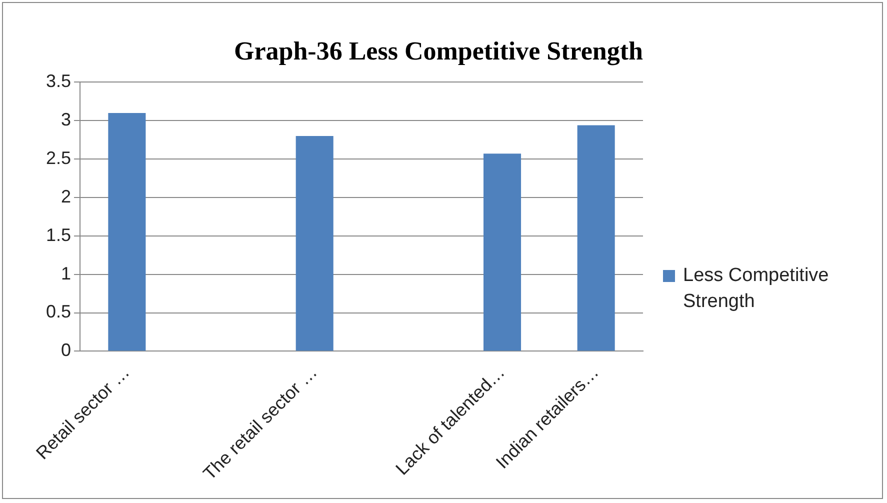 Image resolution: width=887 pixels, height=503 pixels. Describe the element at coordinates (66, 196) in the screenshot. I see `y-tick-label: 2` at that location.